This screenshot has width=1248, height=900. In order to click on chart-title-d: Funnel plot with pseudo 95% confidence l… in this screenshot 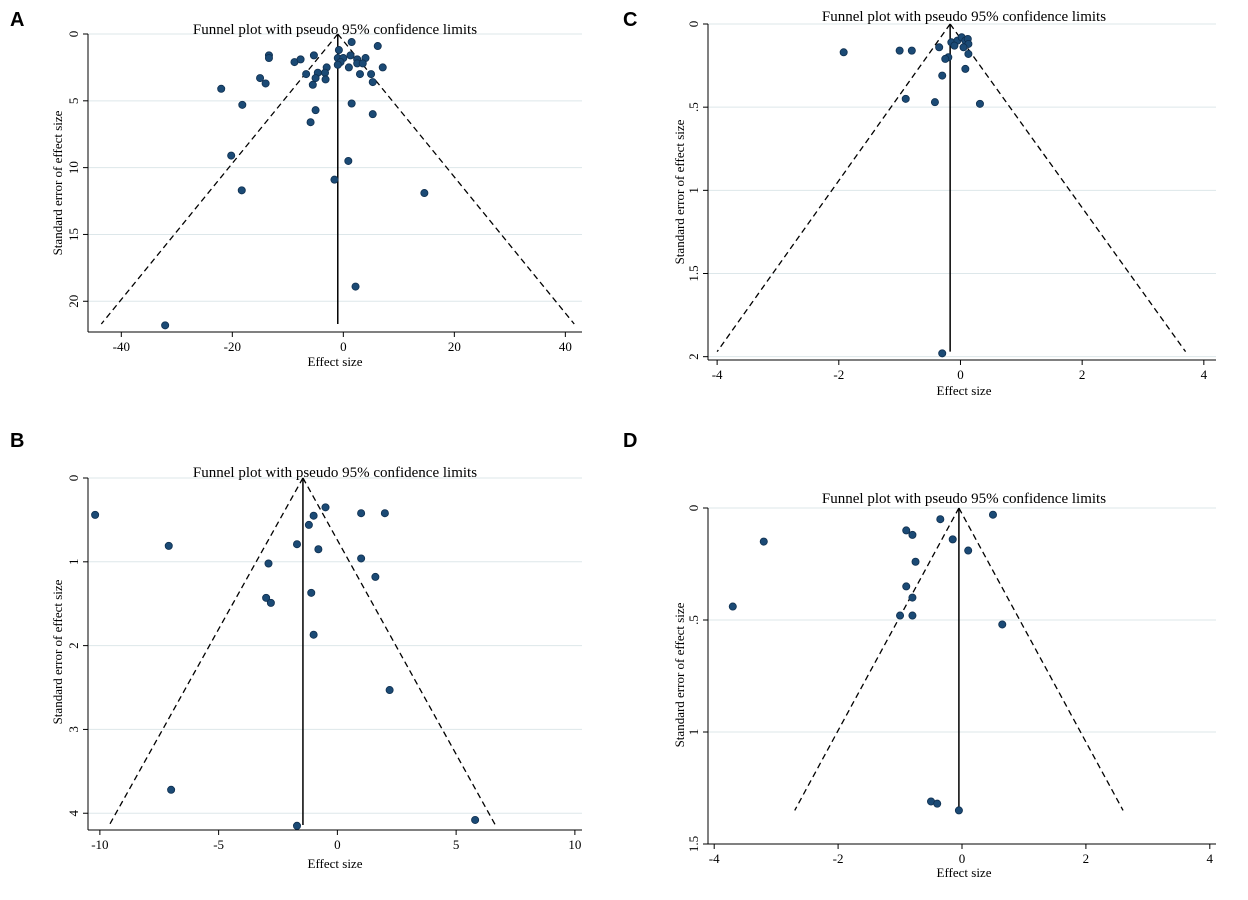, I will do `click(964, 499)`.